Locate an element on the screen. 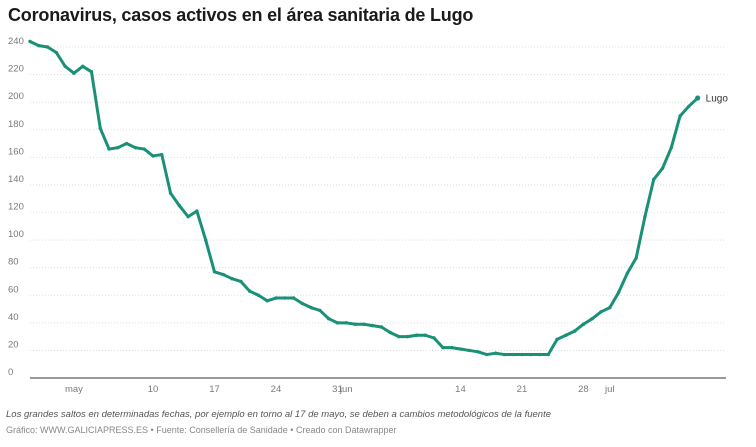  y-tick-label: 60 is located at coordinates (13, 289).